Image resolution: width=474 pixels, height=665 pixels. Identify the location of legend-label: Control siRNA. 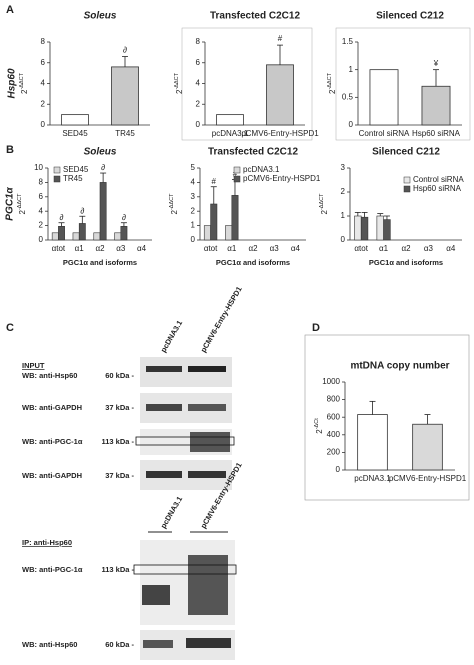
(438, 179).